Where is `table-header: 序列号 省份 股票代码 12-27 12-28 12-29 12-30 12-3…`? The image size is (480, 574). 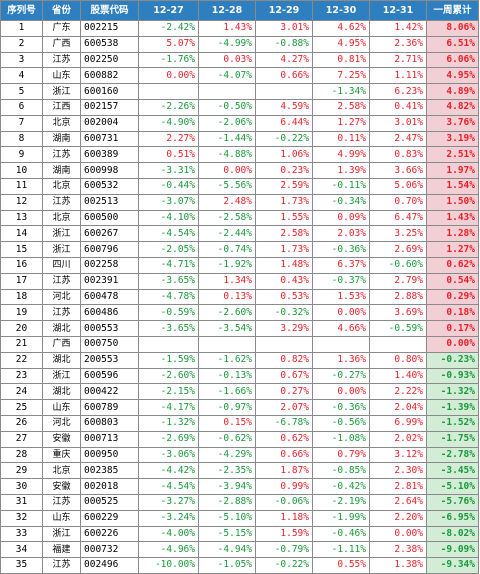 table-header: 序列号 省份 股票代码 12-27 12-28 12-29 12-30 12-3… is located at coordinates (239, 10).